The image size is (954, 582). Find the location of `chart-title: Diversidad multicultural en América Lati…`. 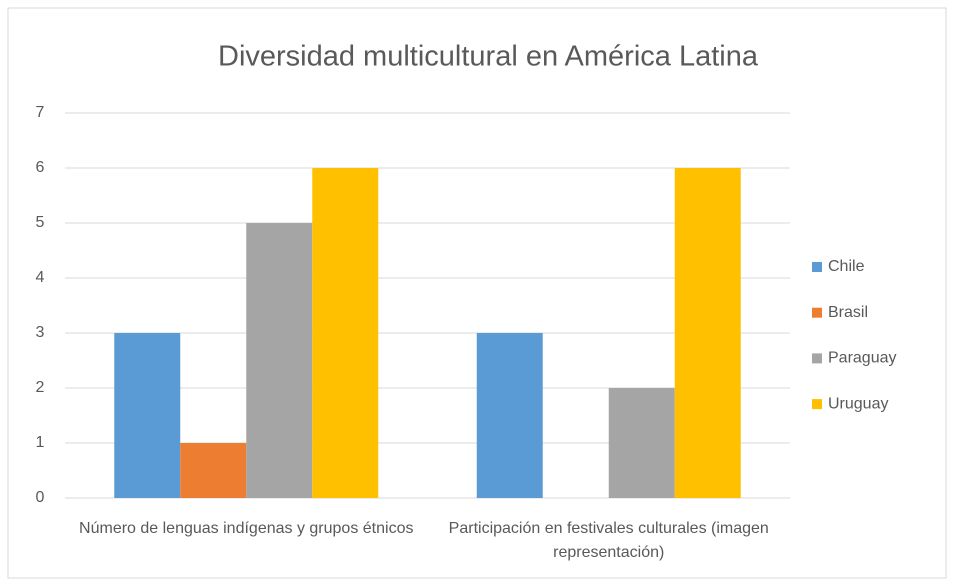

chart-title: Diversidad multicultural en América Lati… is located at coordinates (488, 57).